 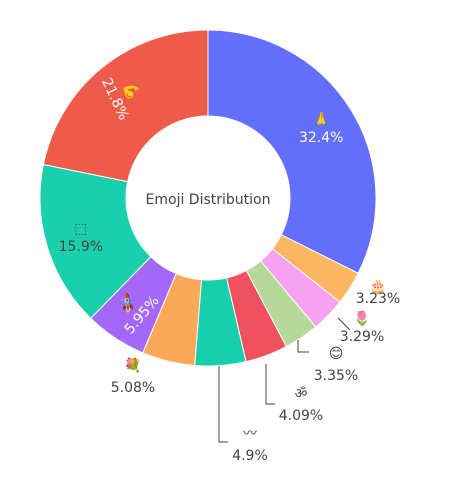 What do you see at coordinates (81, 247) in the screenshot?
I see `slice-percent-label: 15.9%` at bounding box center [81, 247].